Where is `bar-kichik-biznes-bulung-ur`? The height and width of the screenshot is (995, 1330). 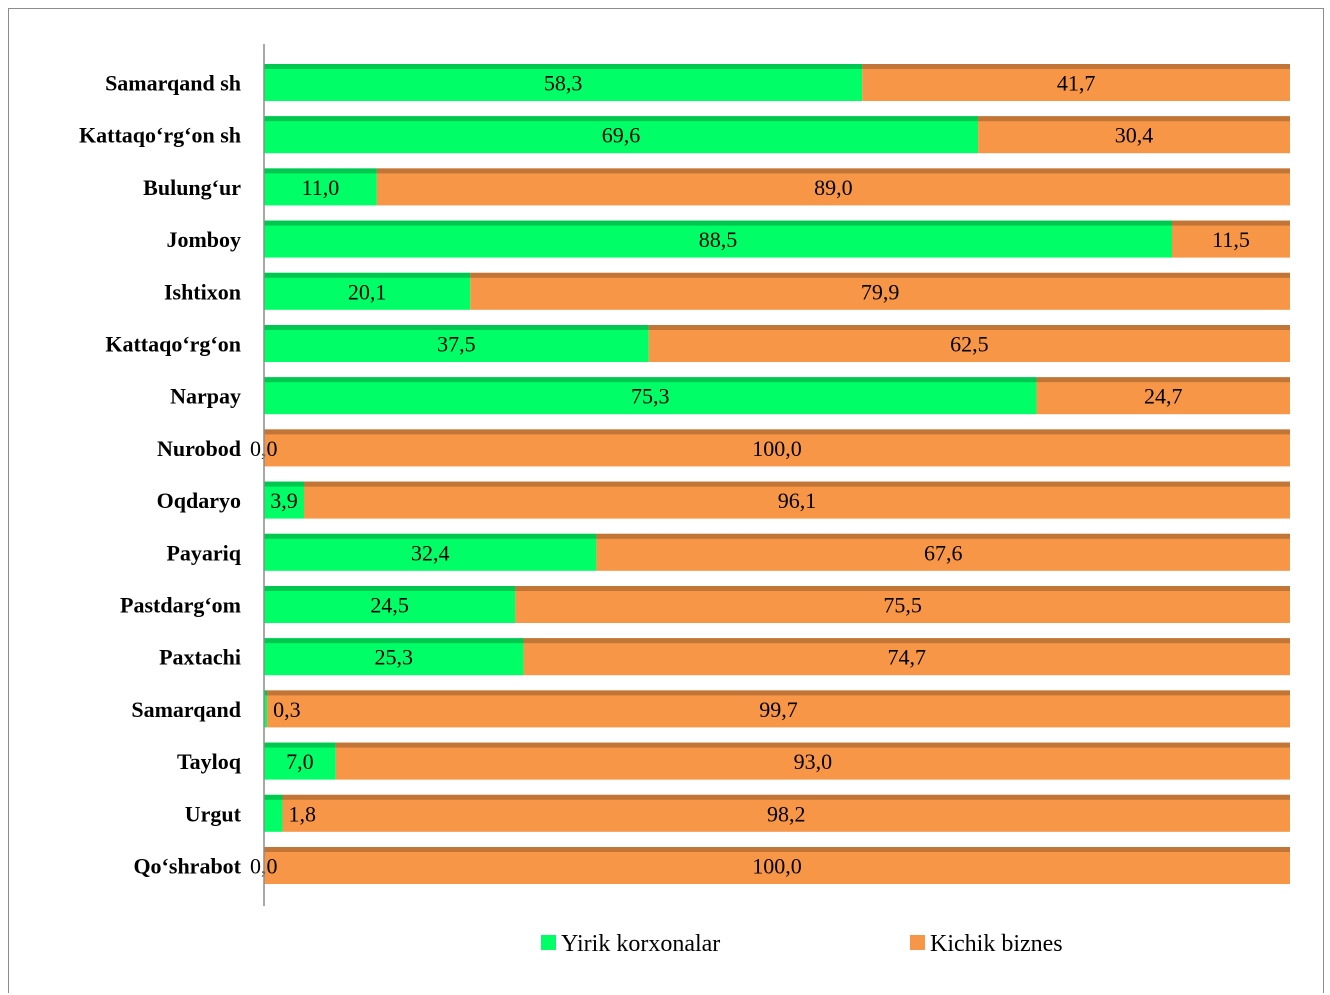
bar-kichik-biznes-bulung-ur is located at coordinates (833, 187).